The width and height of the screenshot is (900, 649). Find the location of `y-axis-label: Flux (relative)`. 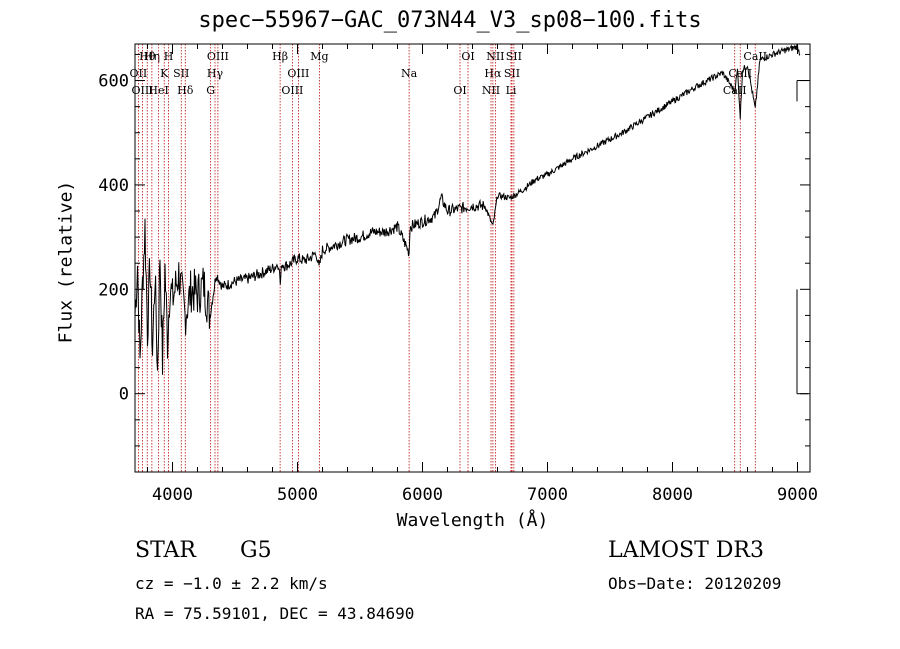

y-axis-label: Flux (relative) is located at coordinates (66, 262).